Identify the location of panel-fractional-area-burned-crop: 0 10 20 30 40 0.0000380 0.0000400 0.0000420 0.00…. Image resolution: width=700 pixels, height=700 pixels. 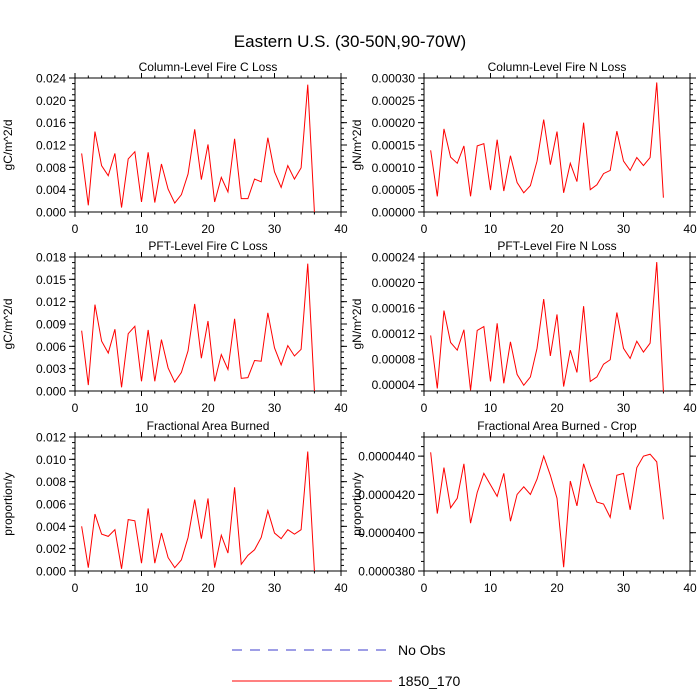
(523, 507).